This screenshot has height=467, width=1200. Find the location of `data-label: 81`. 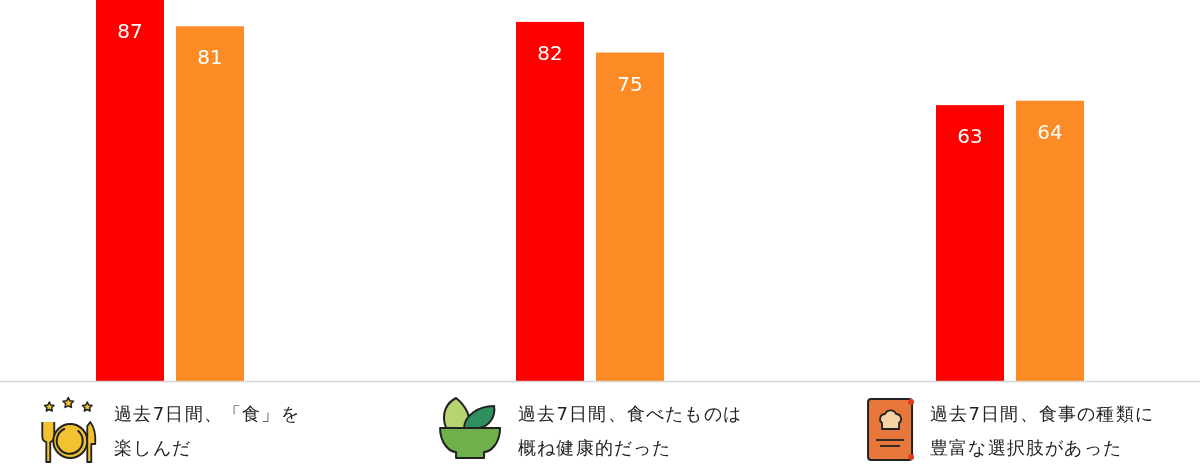

data-label: 81 is located at coordinates (210, 57).